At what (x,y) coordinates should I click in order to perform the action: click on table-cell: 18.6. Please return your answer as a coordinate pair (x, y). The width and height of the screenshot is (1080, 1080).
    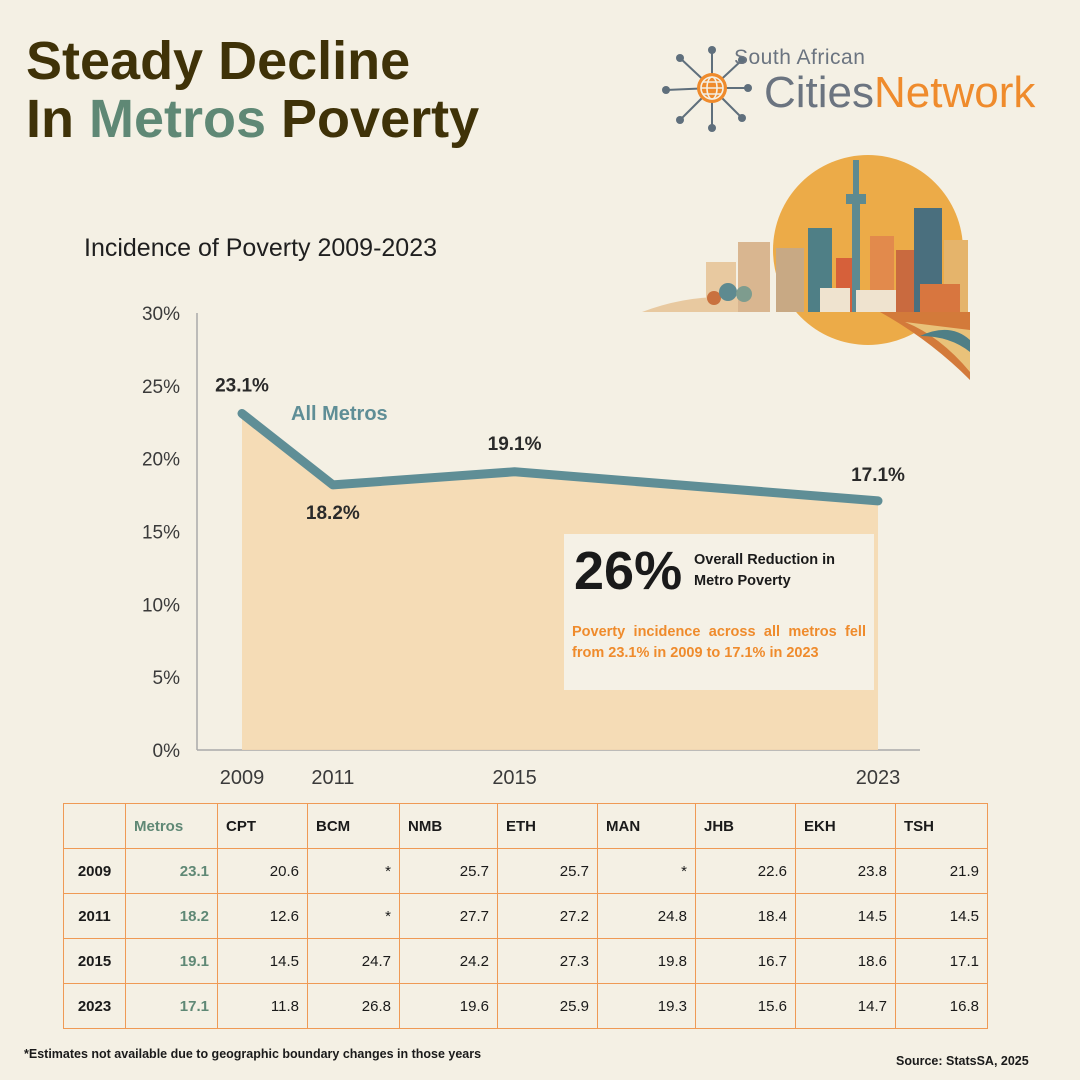
    Looking at the image, I should click on (845, 961).